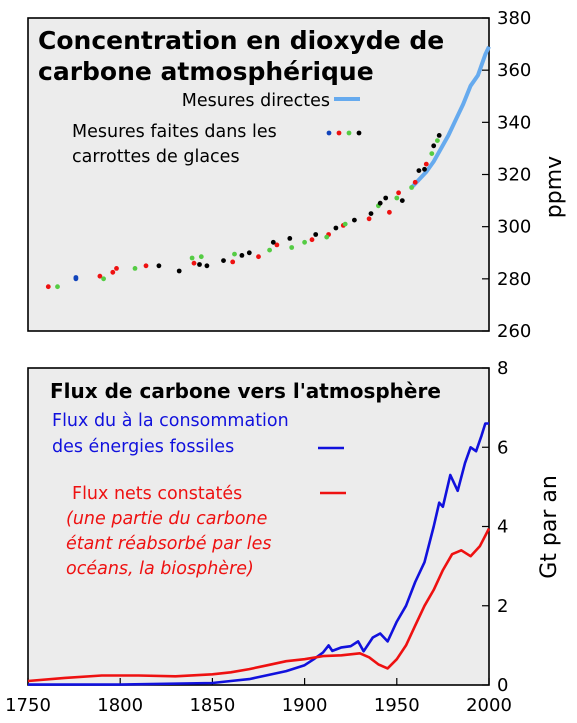 The height and width of the screenshot is (723, 577). Describe the element at coordinates (241, 40) in the screenshot. I see `concentration-title-line-1: Concentration en dioxyde de` at that location.